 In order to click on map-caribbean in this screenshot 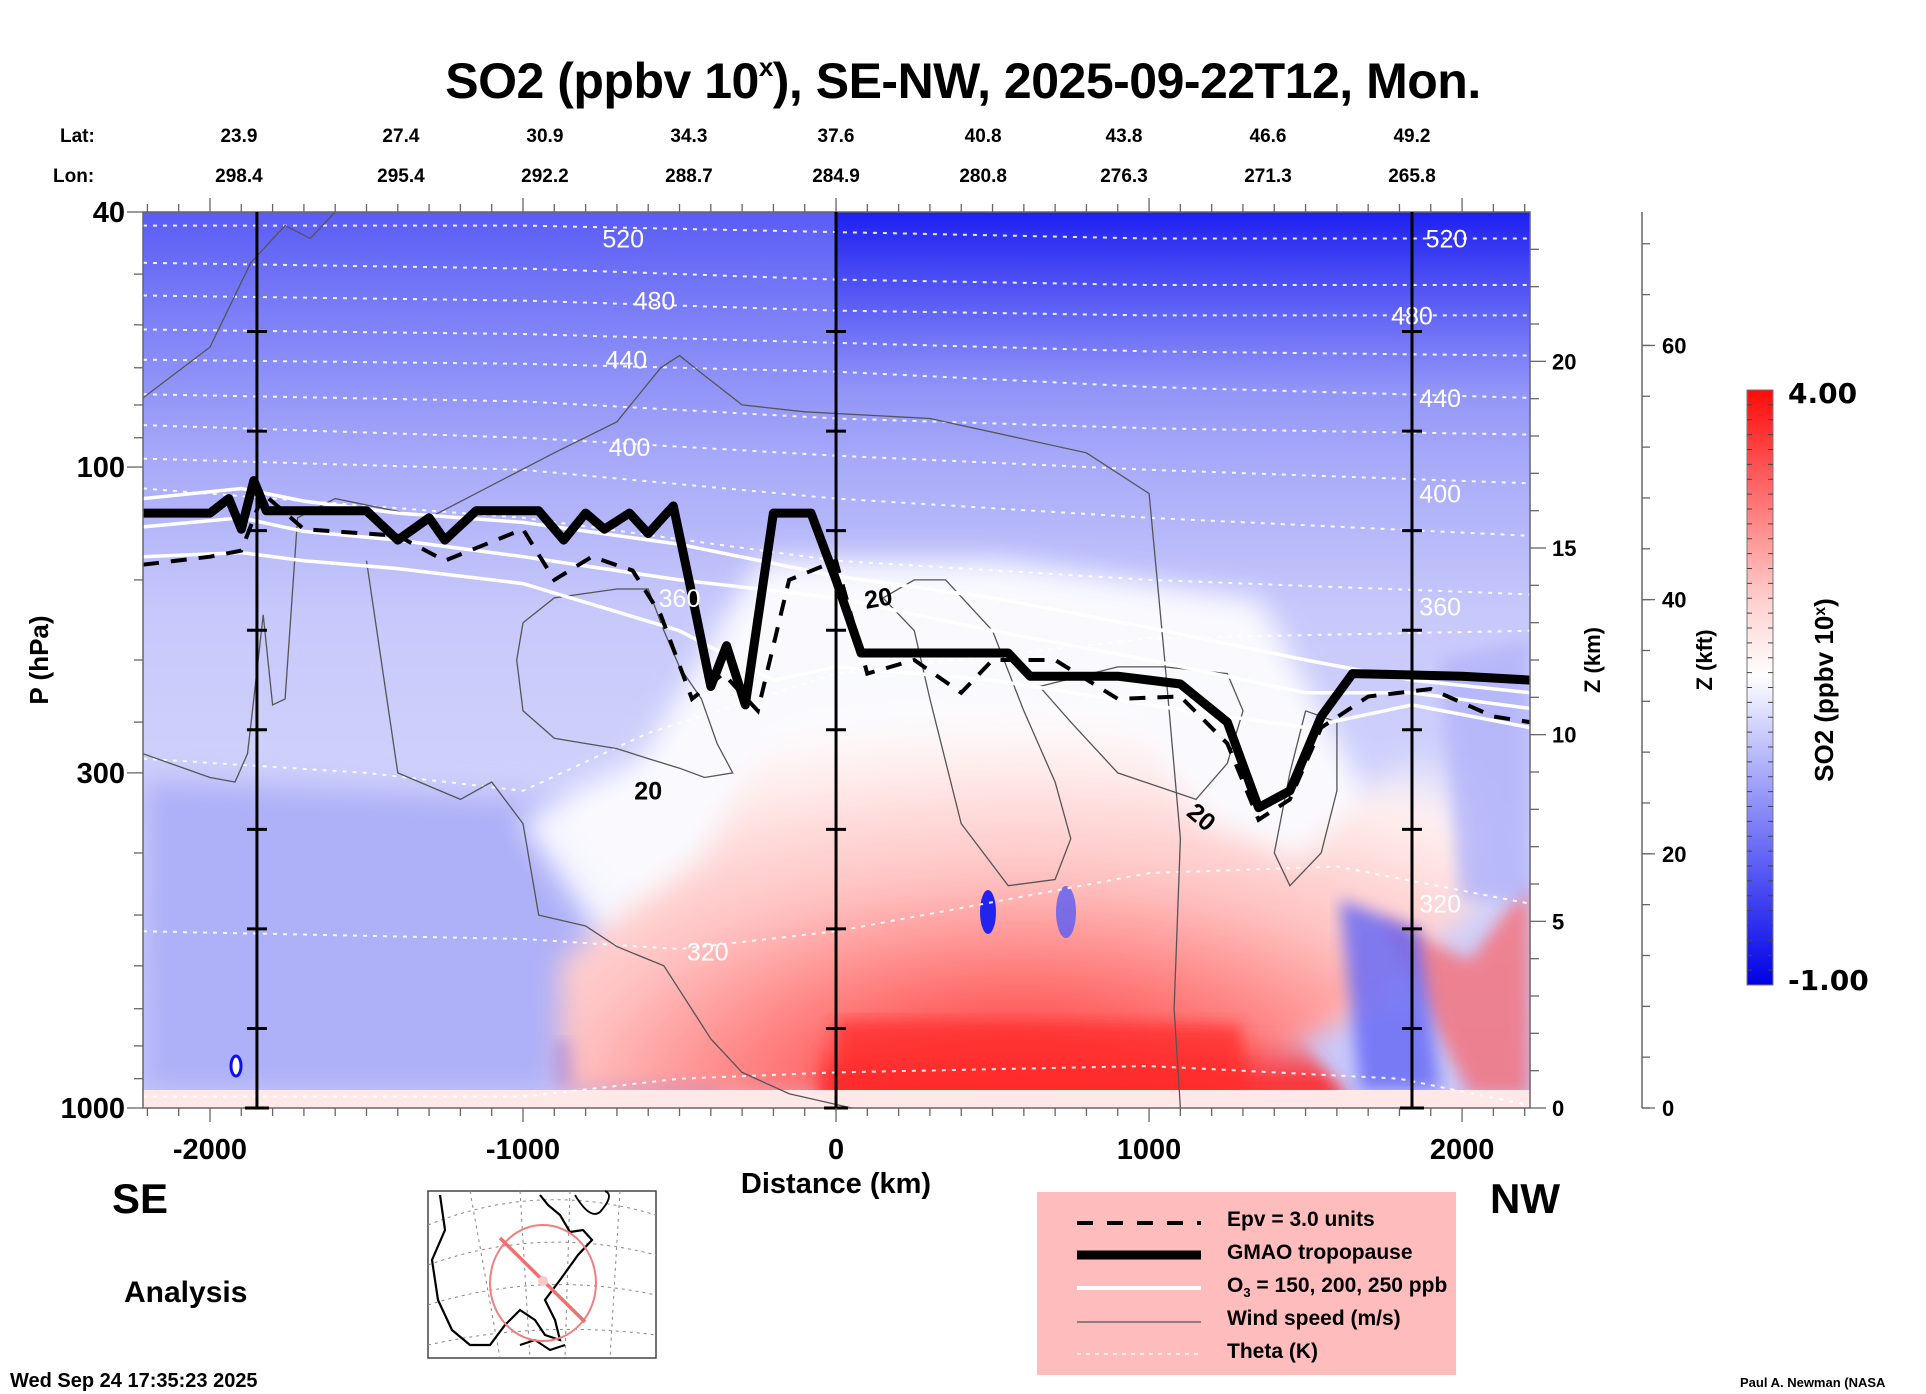, I will do `click(542, 1345)`.